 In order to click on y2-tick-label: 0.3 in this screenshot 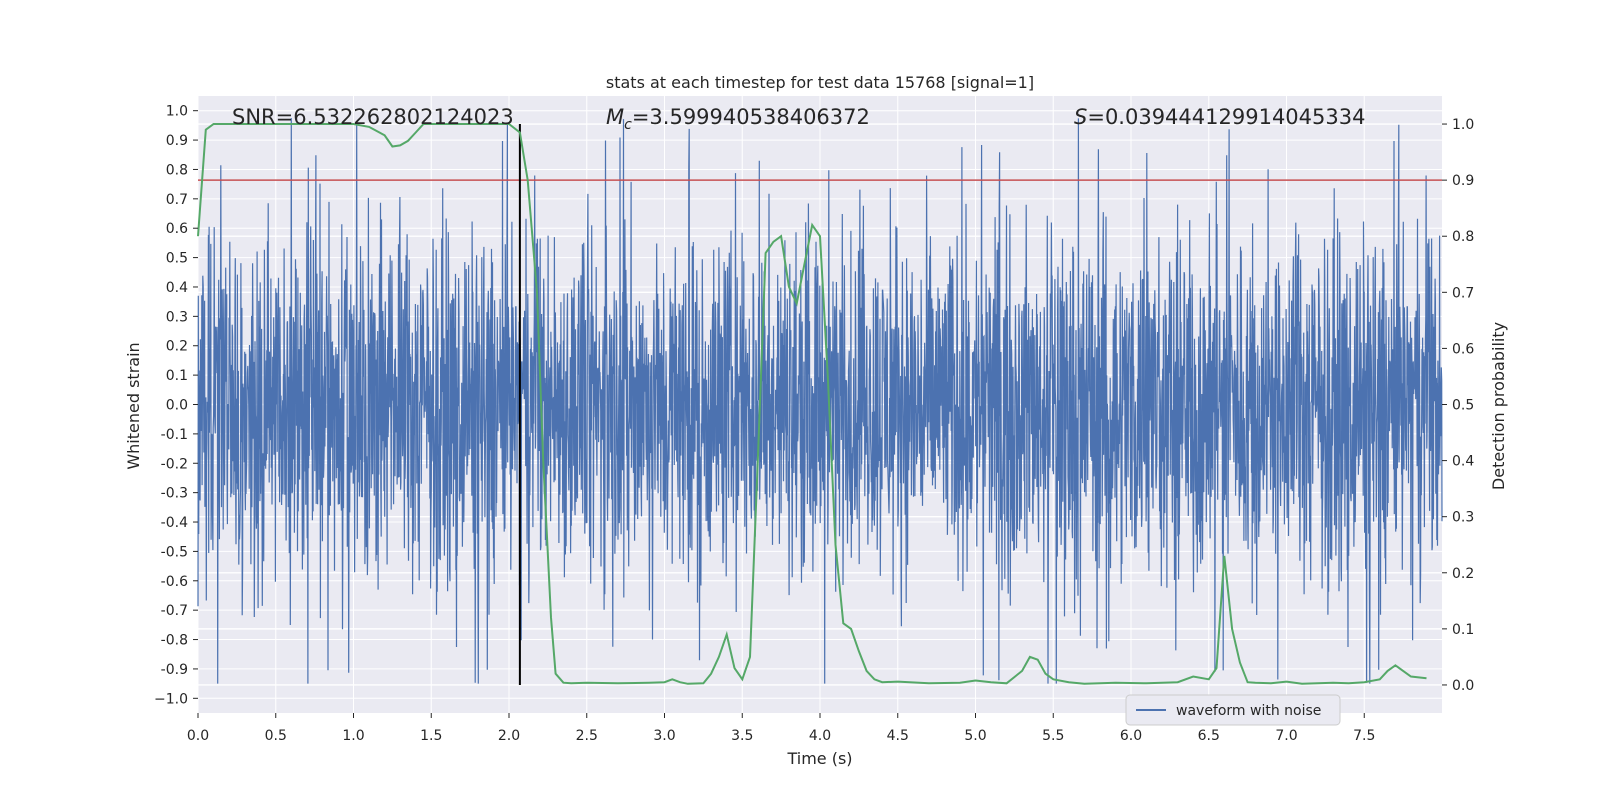, I will do `click(1463, 518)`.